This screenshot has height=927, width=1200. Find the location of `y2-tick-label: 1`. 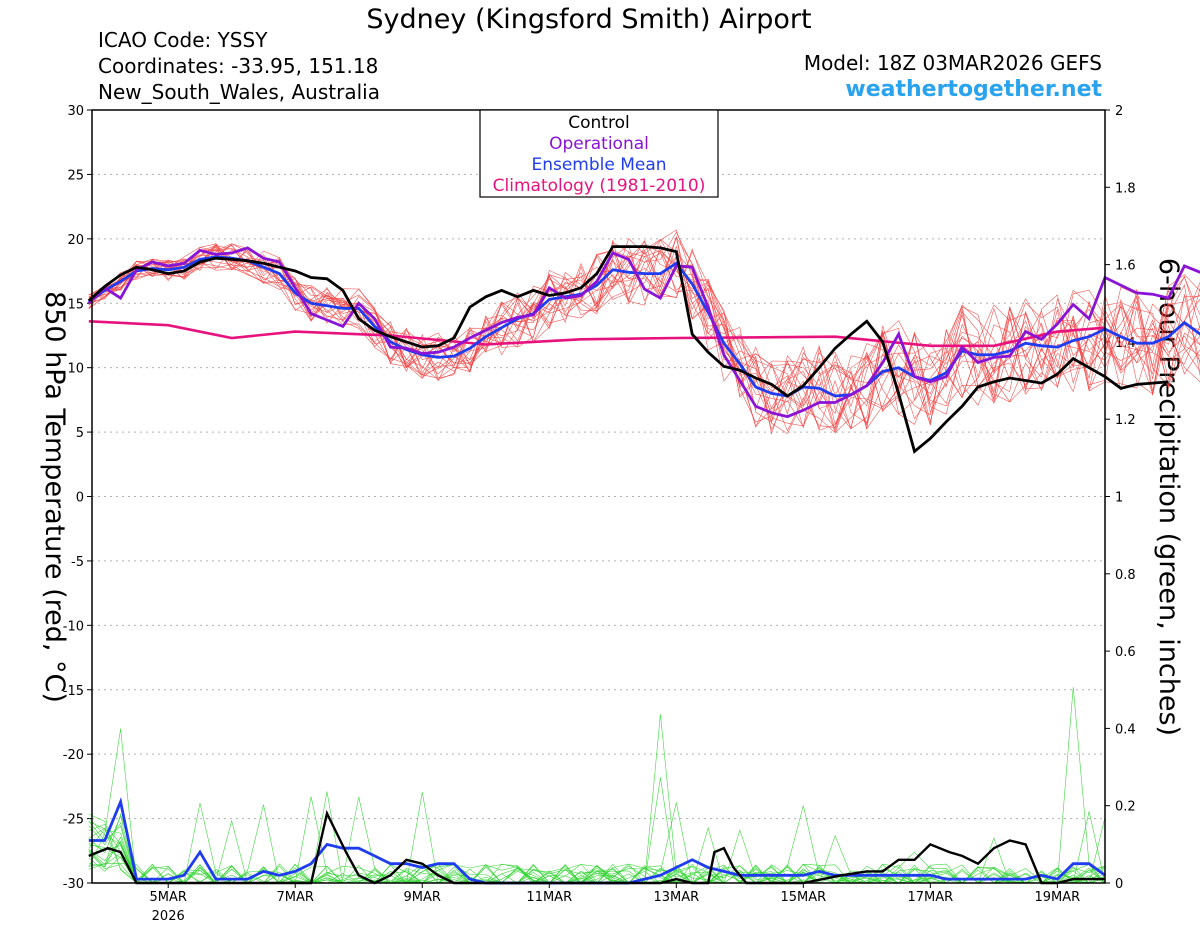

y2-tick-label: 1 is located at coordinates (1119, 498).